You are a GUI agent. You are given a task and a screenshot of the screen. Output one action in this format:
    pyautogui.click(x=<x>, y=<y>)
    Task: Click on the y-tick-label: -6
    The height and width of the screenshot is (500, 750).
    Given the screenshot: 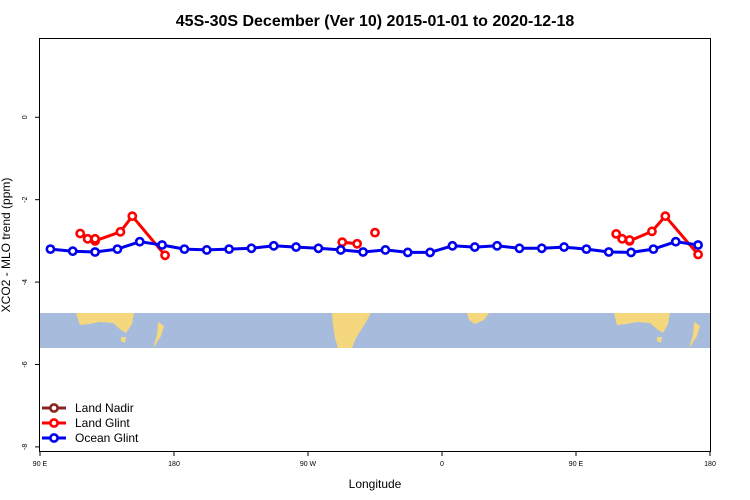 What is the action you would take?
    pyautogui.click(x=25, y=364)
    